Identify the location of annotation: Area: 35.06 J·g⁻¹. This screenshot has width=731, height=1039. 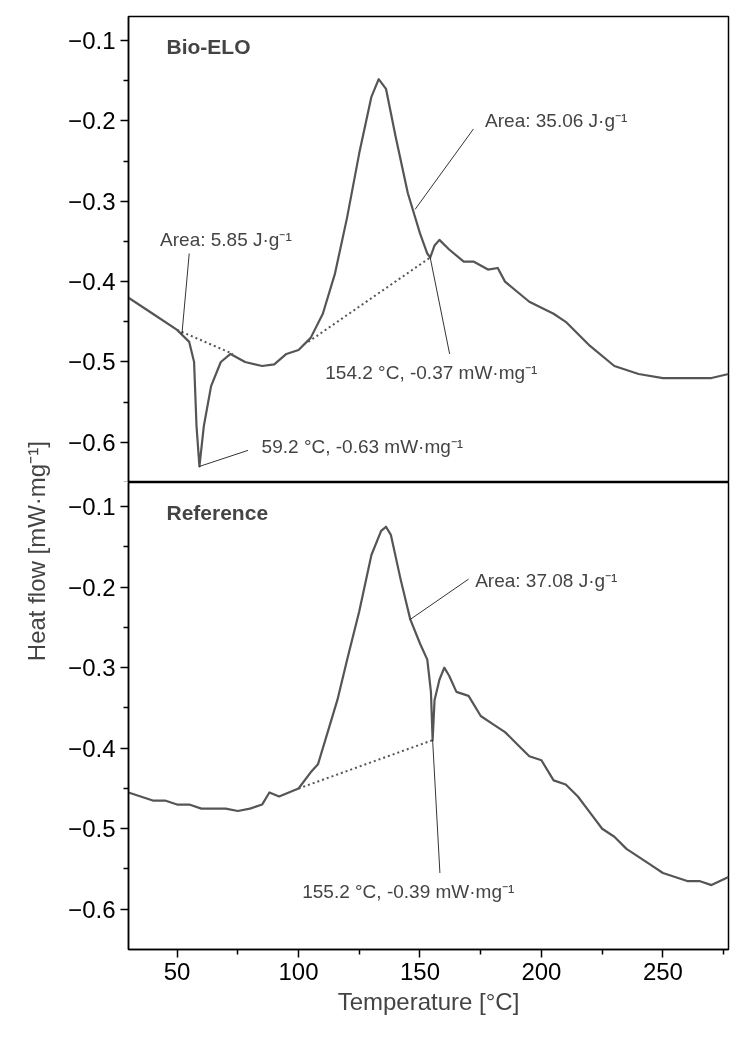
(556, 121).